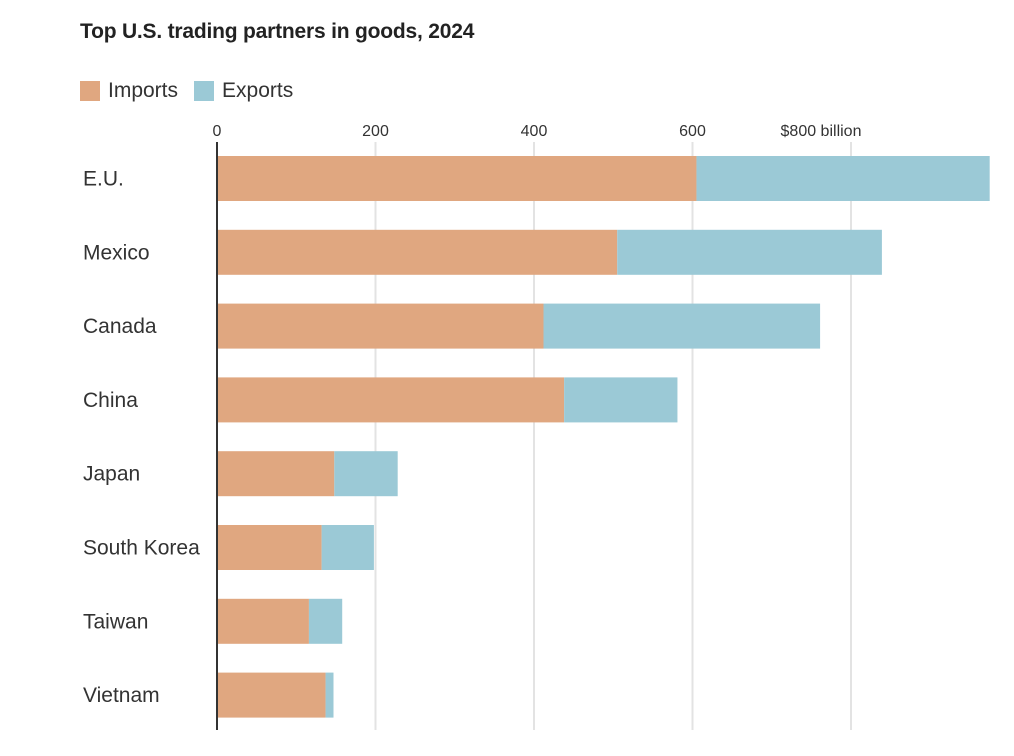  I want to click on bar-exports-taiwan, so click(325, 621).